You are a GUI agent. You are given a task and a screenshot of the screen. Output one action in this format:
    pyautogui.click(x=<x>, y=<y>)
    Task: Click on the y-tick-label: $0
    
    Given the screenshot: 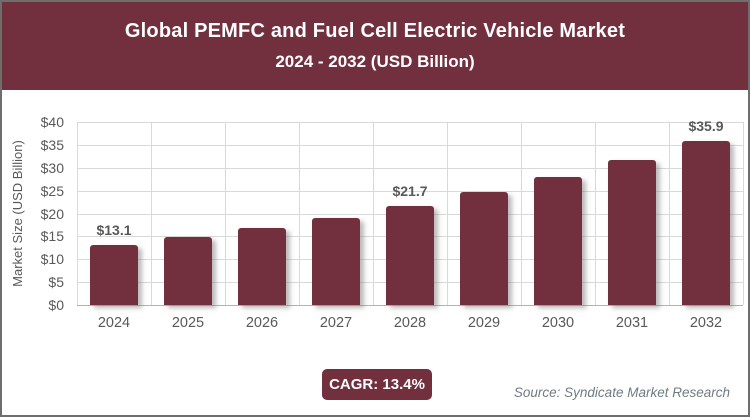 What is the action you would take?
    pyautogui.click(x=56, y=305)
    